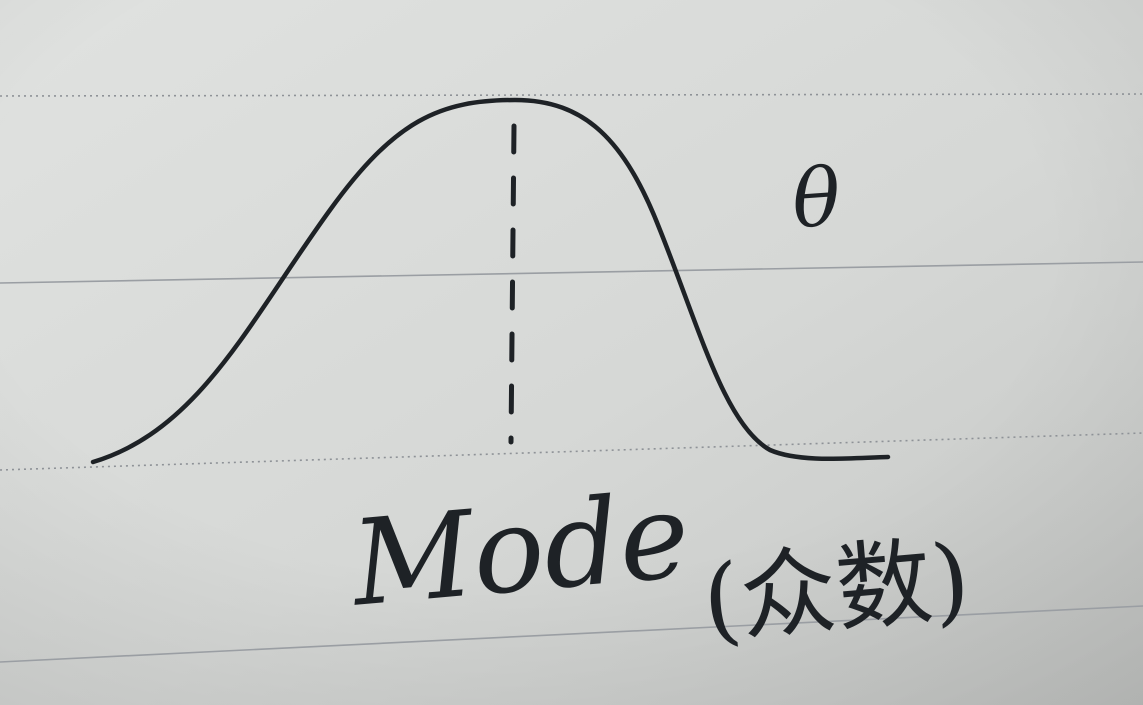 The image size is (1143, 705). Describe the element at coordinates (816, 198) in the screenshot. I see `theta-symbol: θ` at that location.